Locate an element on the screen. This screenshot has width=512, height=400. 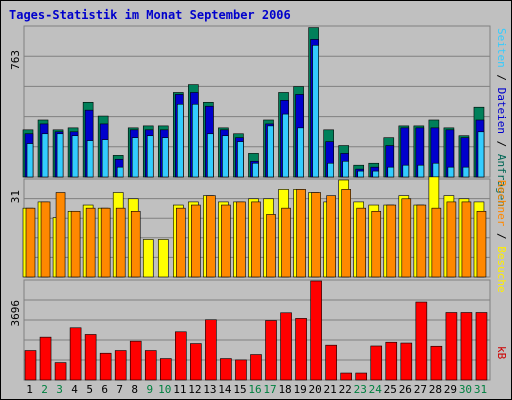
x-tick-label-day-6: 6 is located at coordinates (104, 389).